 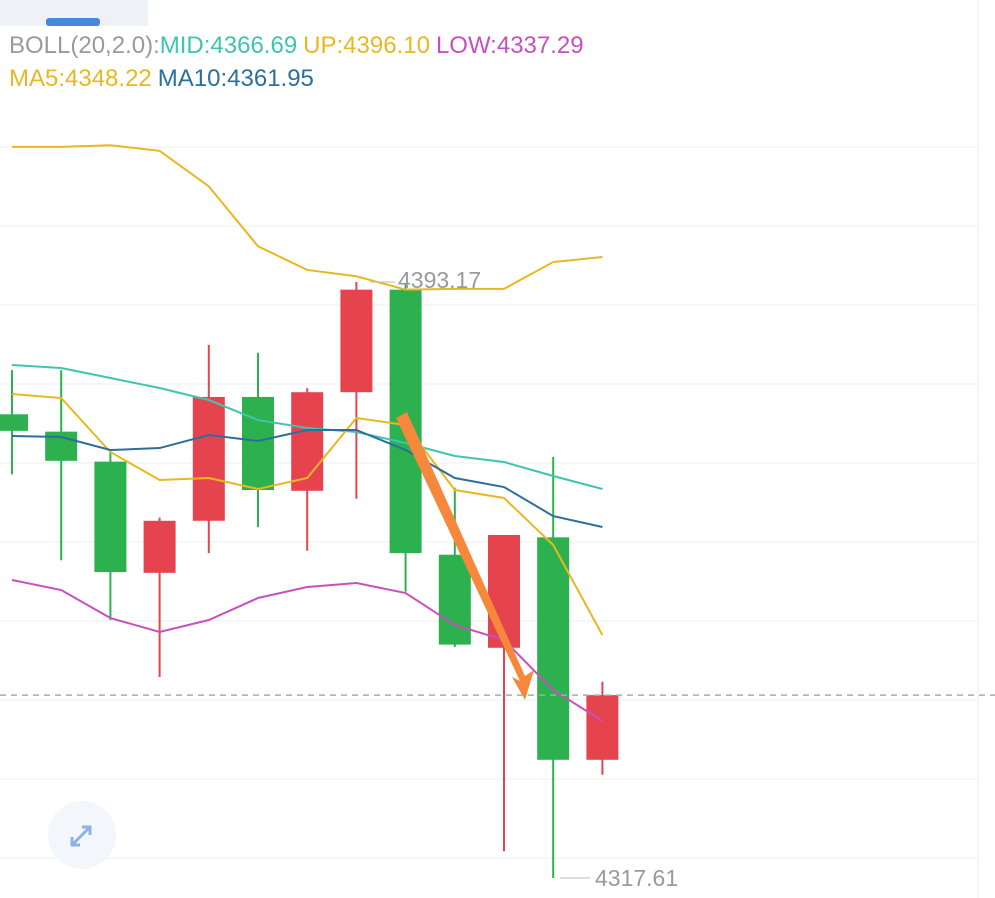 I want to click on toolbar-tab, so click(x=73, y=22).